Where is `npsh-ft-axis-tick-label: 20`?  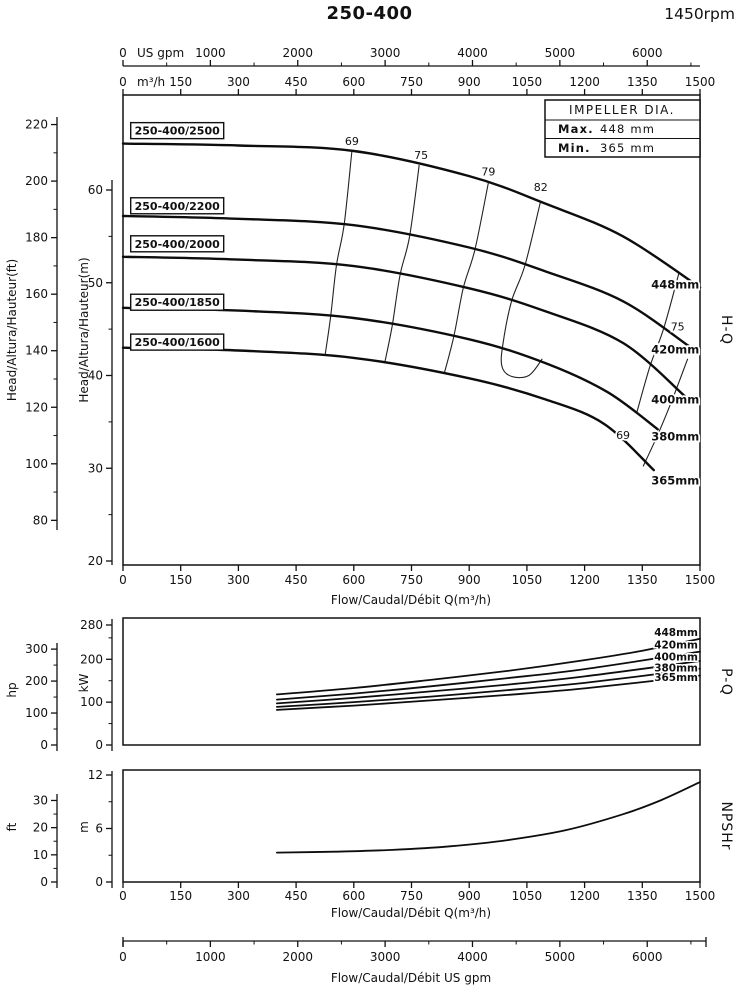 npsh-ft-axis-tick-label: 20 is located at coordinates (40, 828).